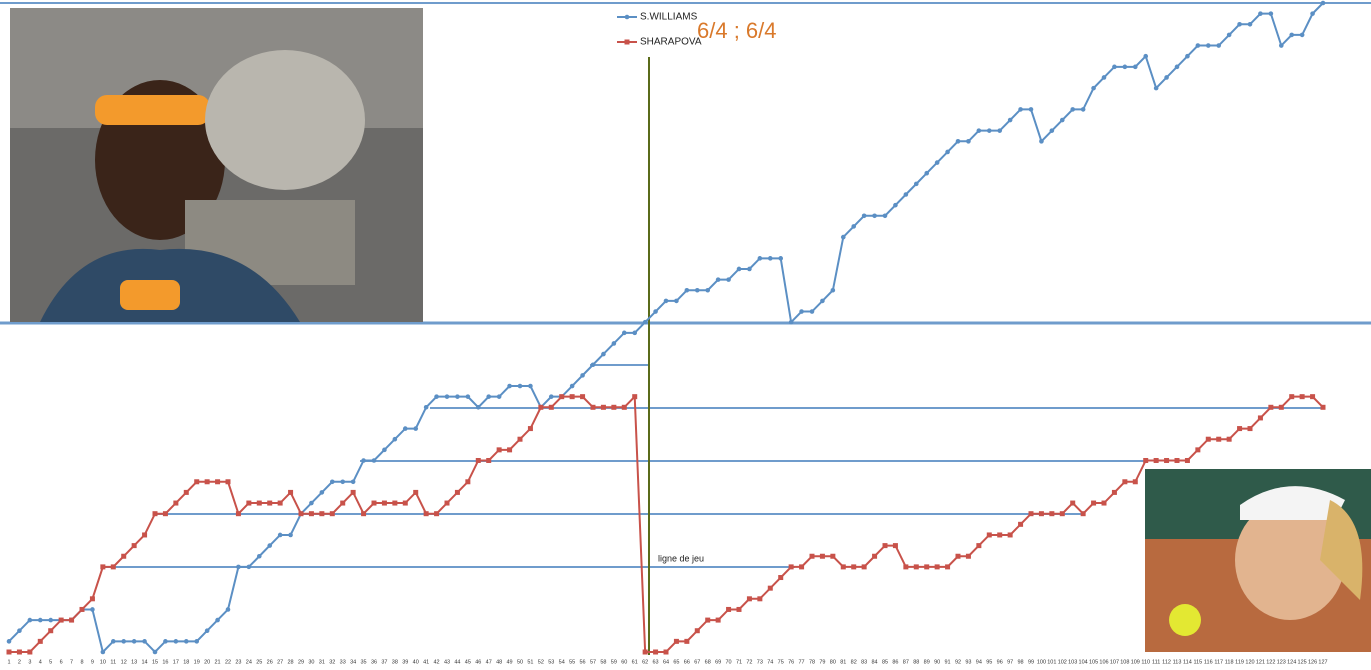 This screenshot has width=1371, height=670. Describe the element at coordinates (71, 662) in the screenshot. I see `x-tick-label: 7` at that location.